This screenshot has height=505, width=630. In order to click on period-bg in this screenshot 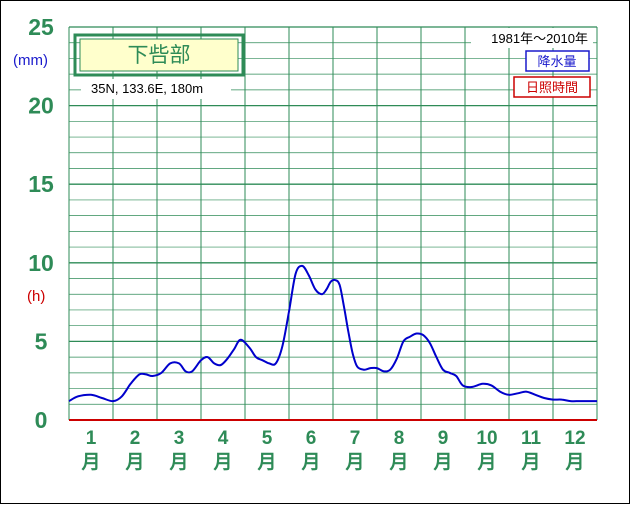, I will do `click(532, 38)`.